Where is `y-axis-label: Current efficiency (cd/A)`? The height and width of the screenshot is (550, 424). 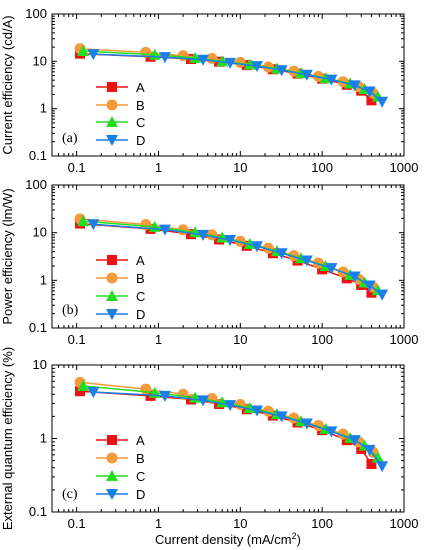 y-axis-label: Current efficiency (cd/A) is located at coordinates (7, 84).